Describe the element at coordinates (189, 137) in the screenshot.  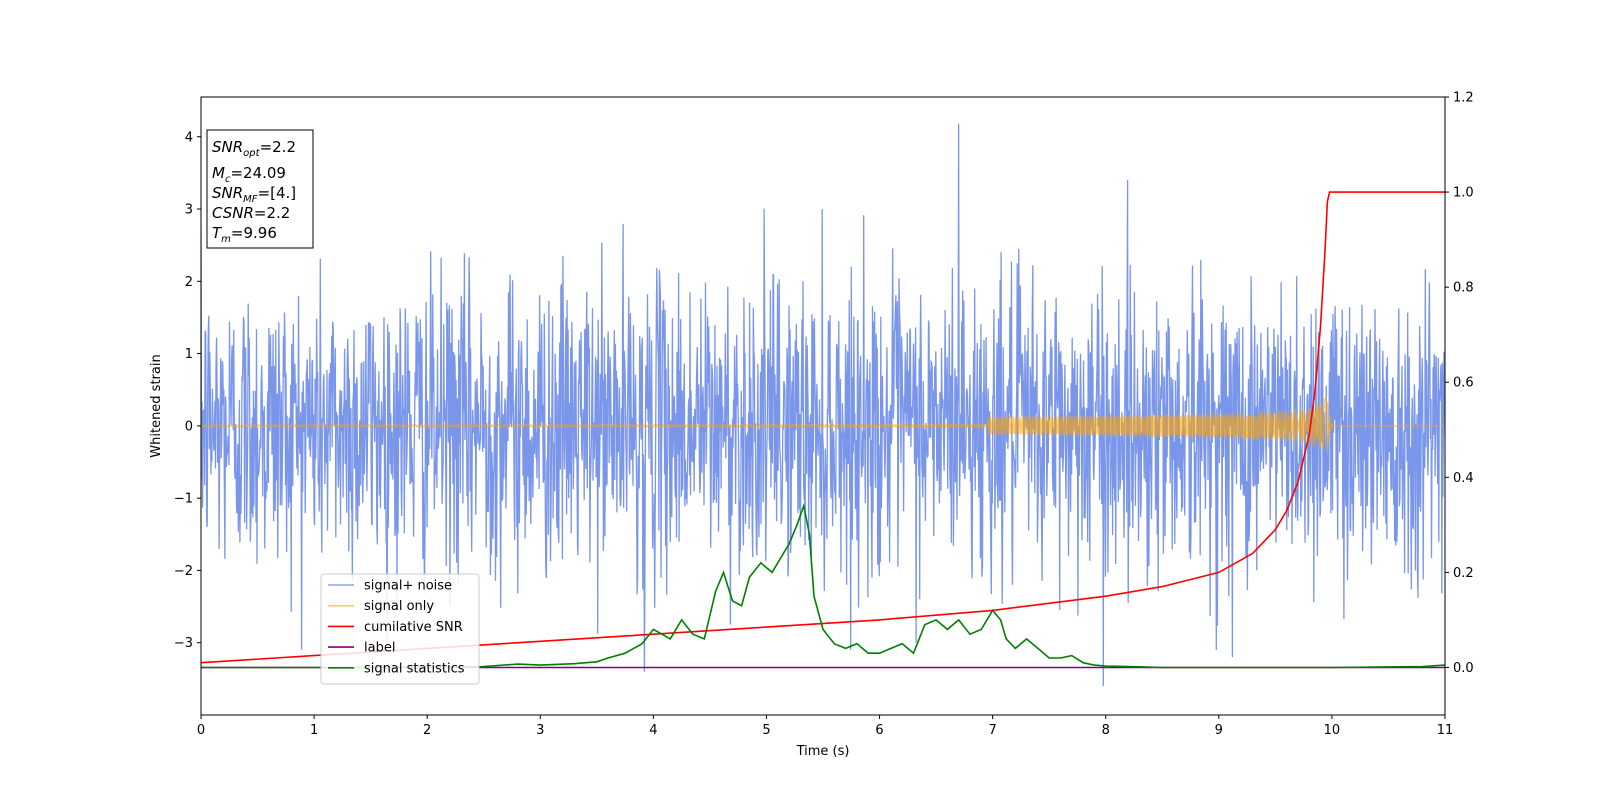
I see `y-tick-label: 4` at that location.